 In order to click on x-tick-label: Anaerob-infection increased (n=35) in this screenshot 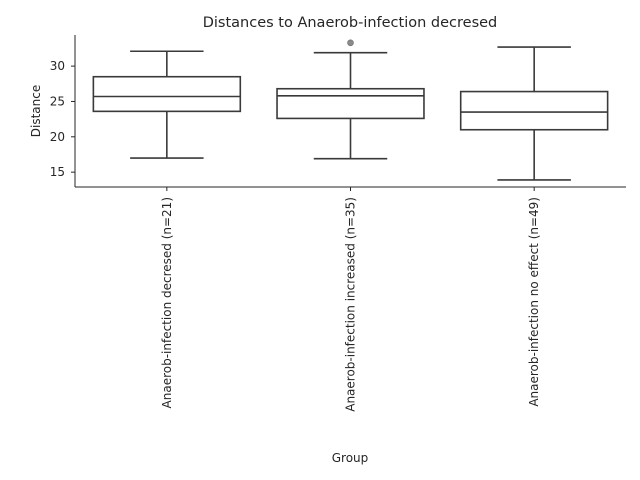, I will do `click(351, 304)`.